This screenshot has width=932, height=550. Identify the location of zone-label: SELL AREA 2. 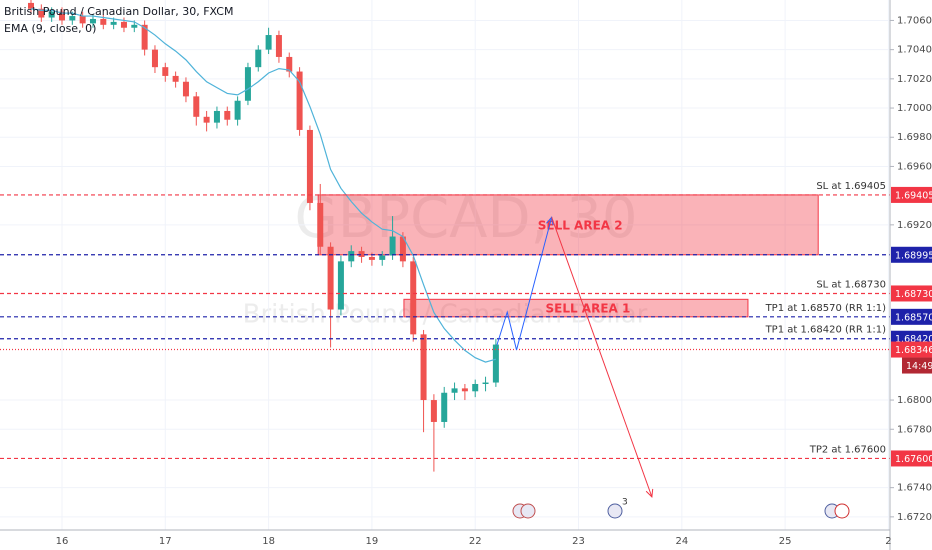
(580, 225).